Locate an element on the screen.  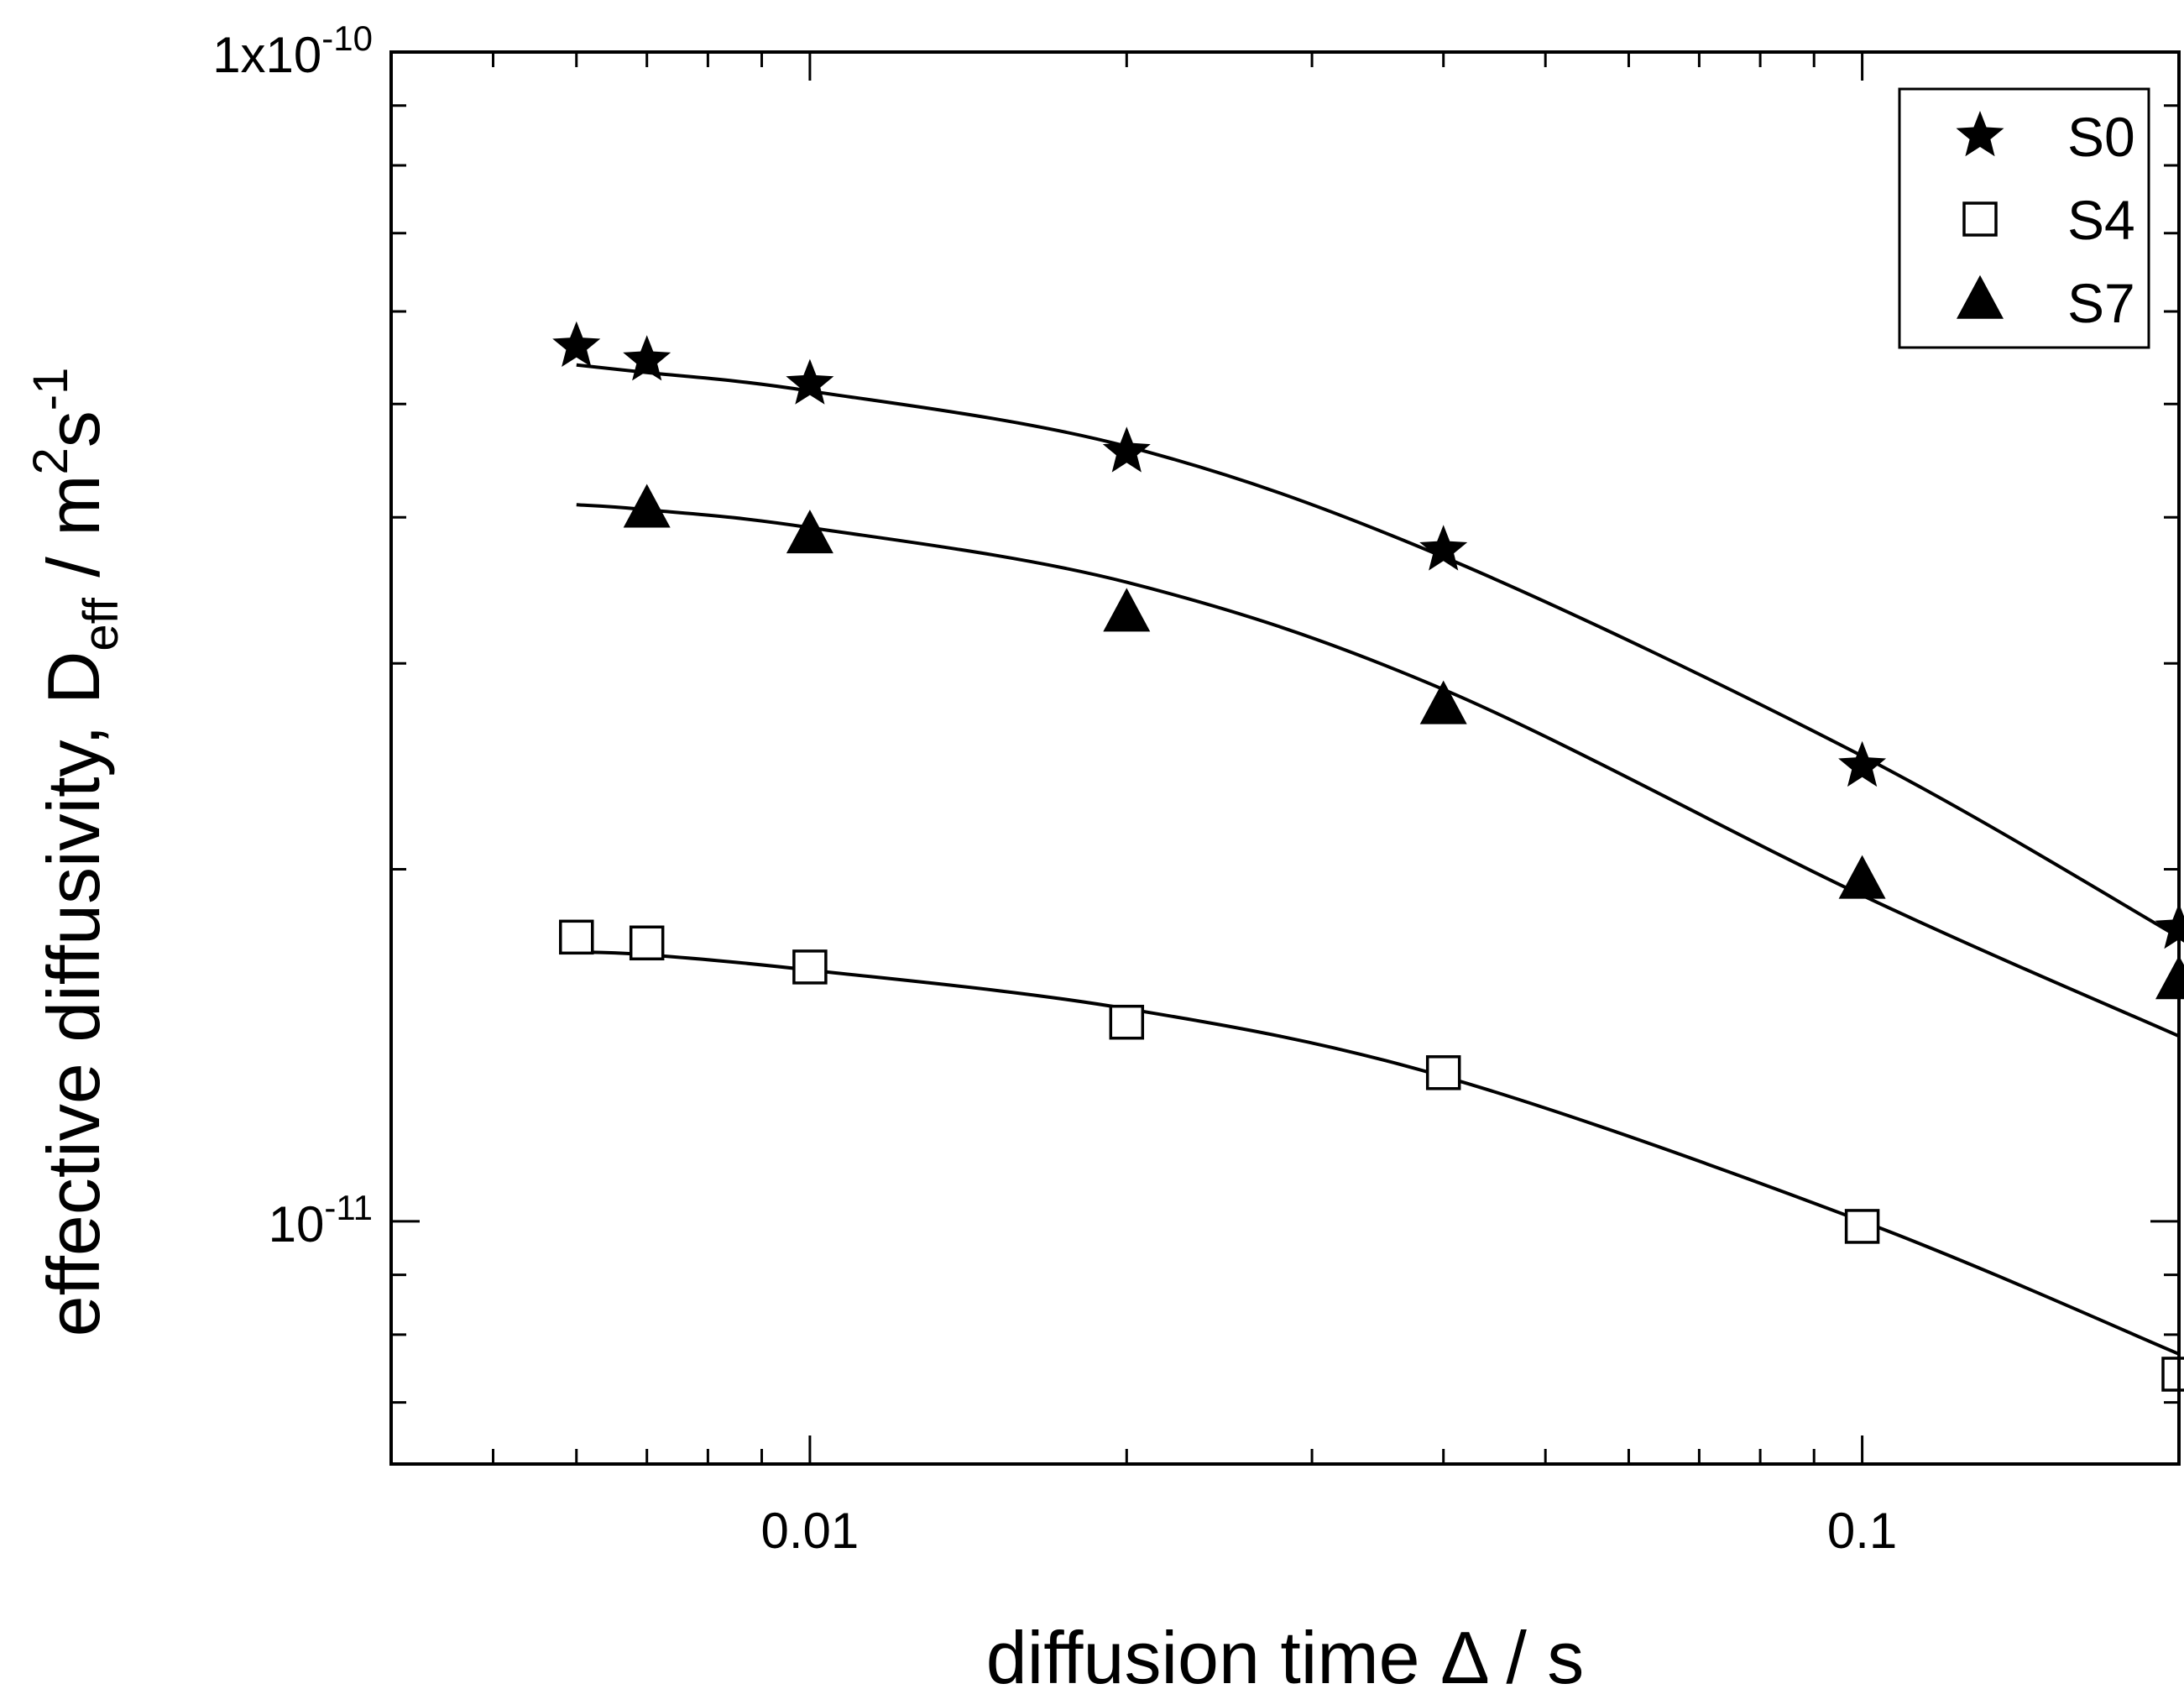
y-tick-label-exp: -11 is located at coordinates (348, 1207).